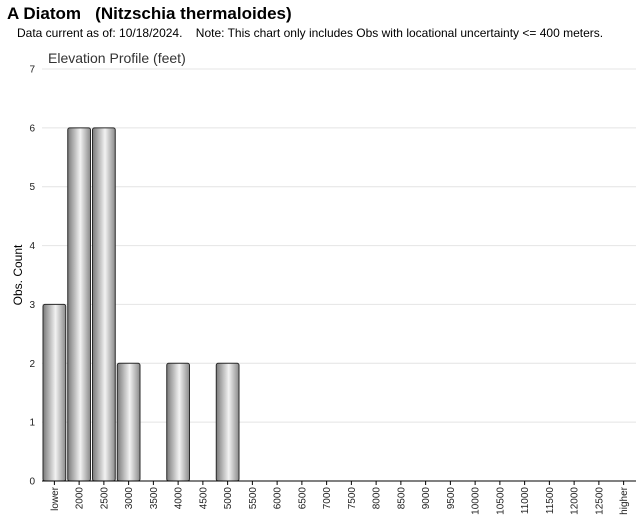 The height and width of the screenshot is (523, 640). I want to click on x-tick-label-11000: 11000, so click(525, 501).